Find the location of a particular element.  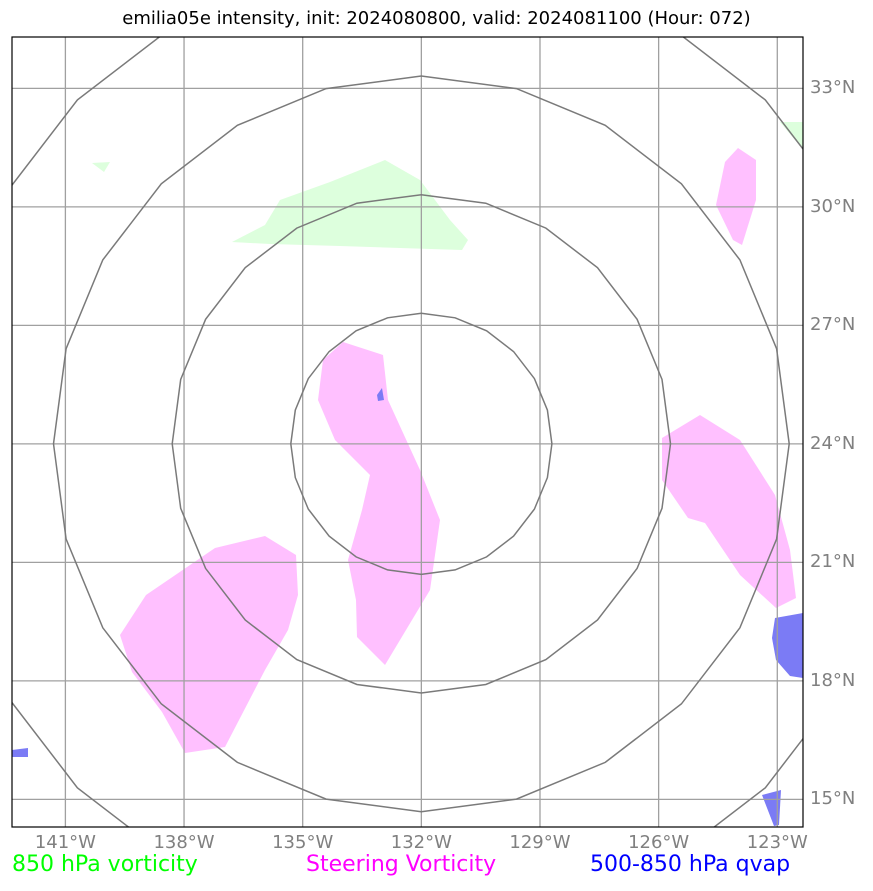

longitude-tick-label: 138°W is located at coordinates (184, 842).